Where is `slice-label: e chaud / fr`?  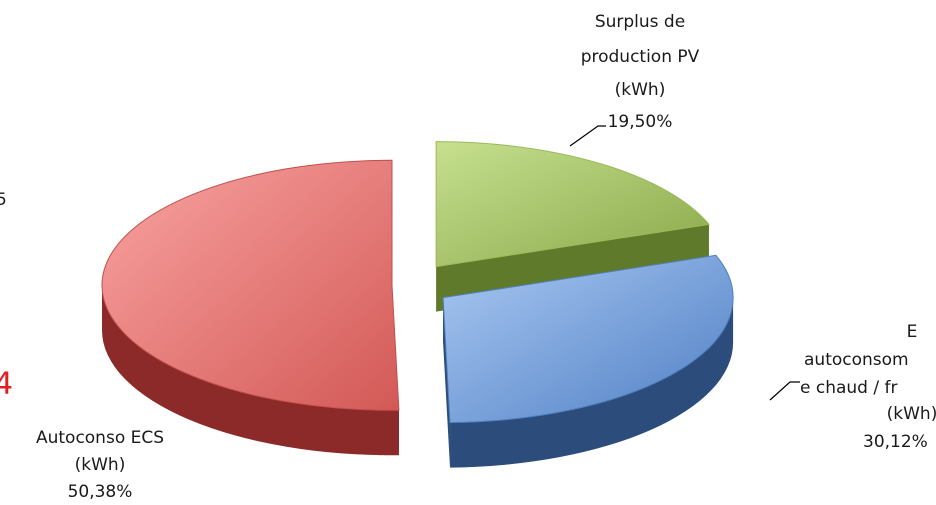 slice-label: e chaud / fr is located at coordinates (848, 388).